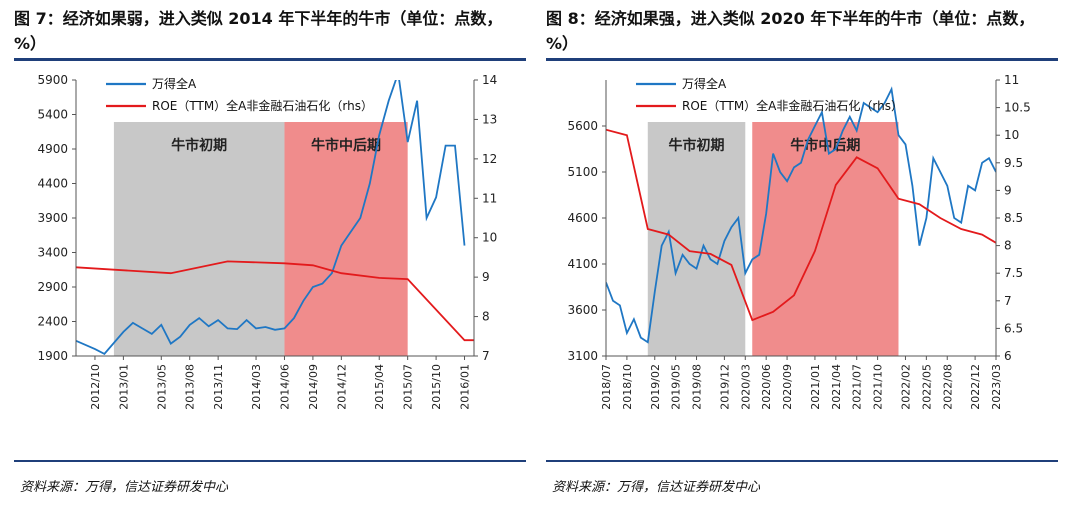 The width and height of the screenshot is (1080, 513). I want to click on x-tick-label-6: 2020/03, so click(745, 387).